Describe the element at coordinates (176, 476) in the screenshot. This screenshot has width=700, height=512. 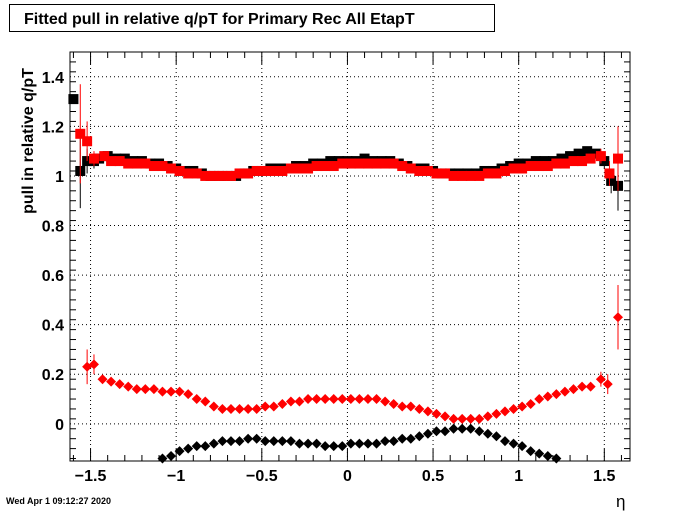
I see `x-tick-label: −1` at that location.